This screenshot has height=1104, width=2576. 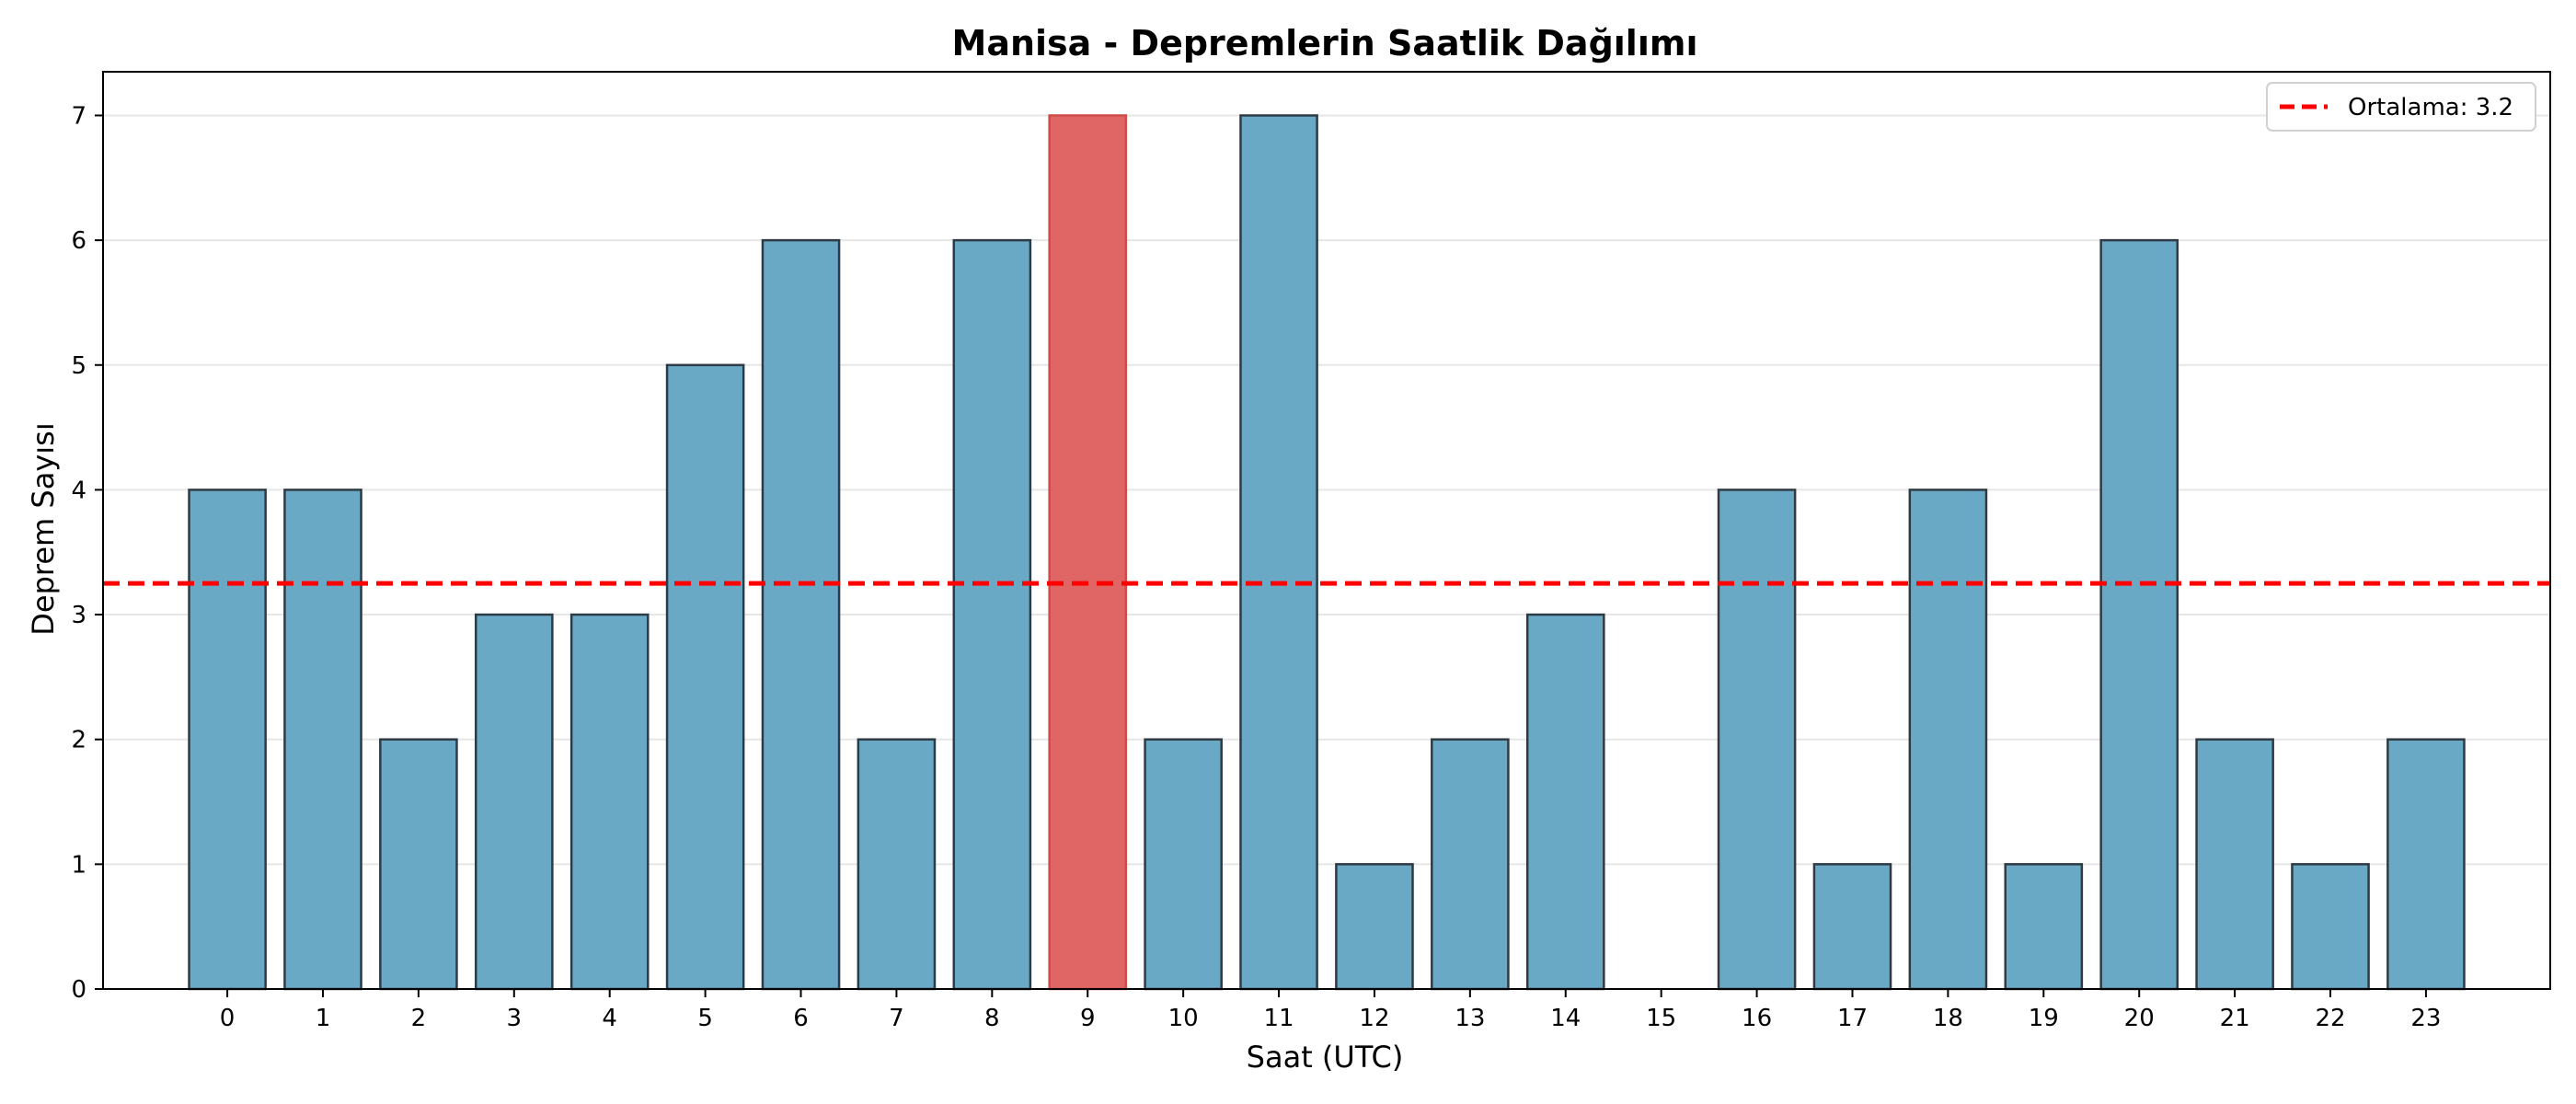 I want to click on x-tick-label: 18, so click(x=1948, y=1018).